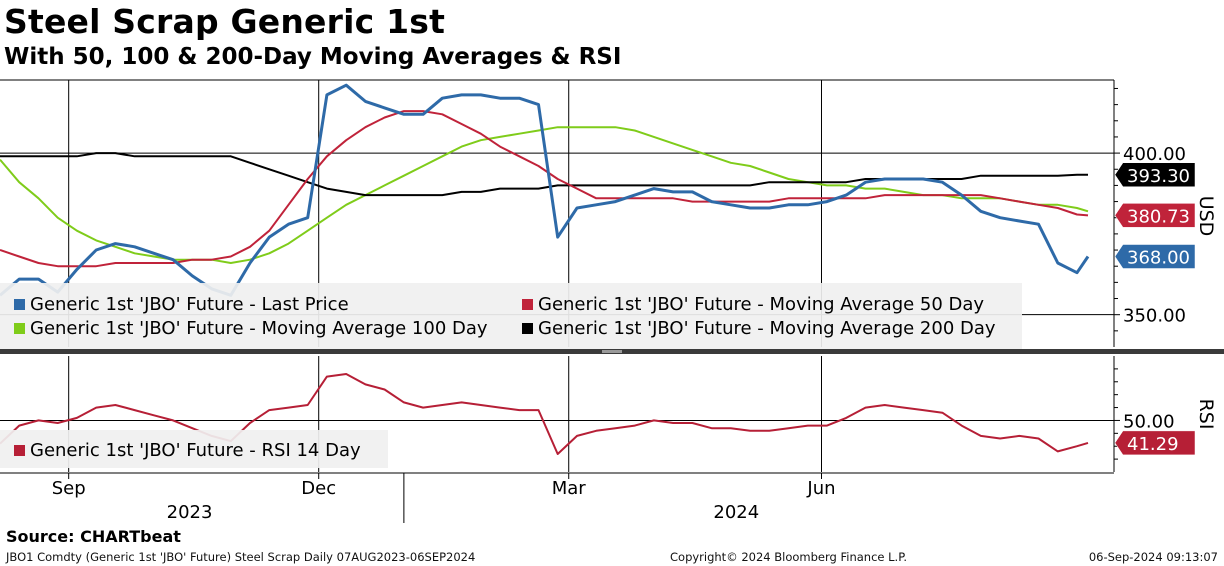  I want to click on chart-title: Steel Scrap Generic 1st, so click(225, 21).